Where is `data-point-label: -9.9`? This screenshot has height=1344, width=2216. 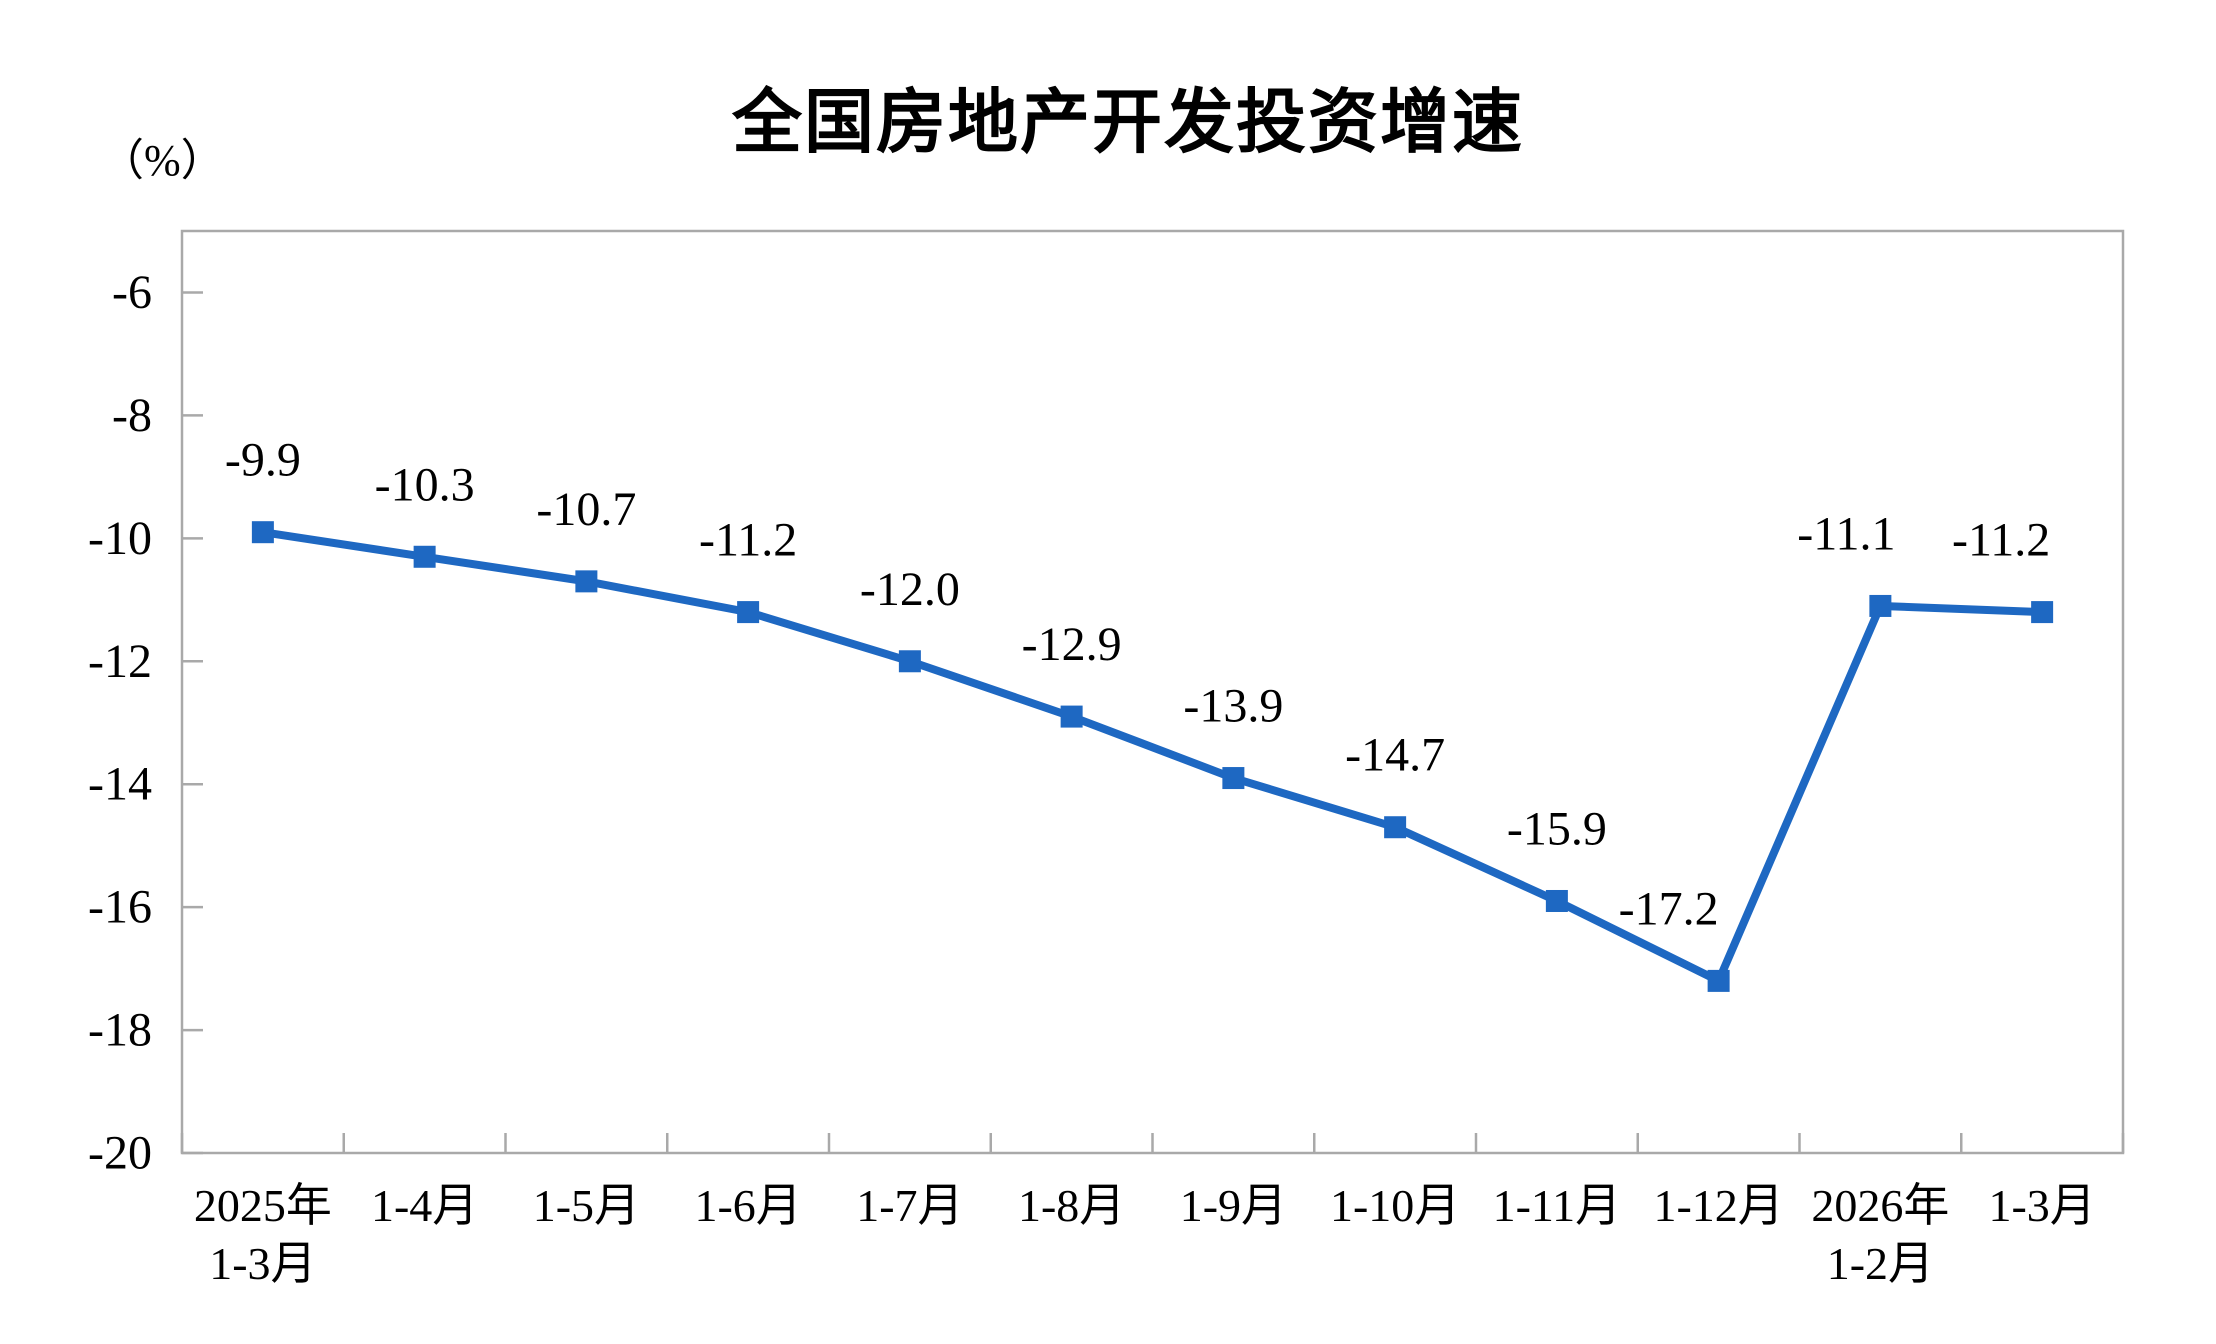 data-point-label: -9.9 is located at coordinates (263, 460).